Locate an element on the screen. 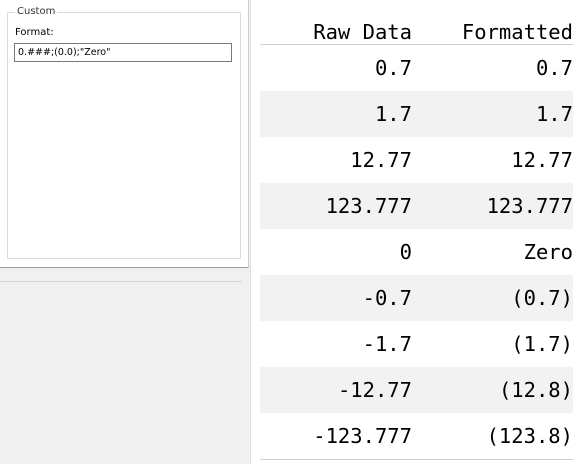  header-border is located at coordinates (416, 44).